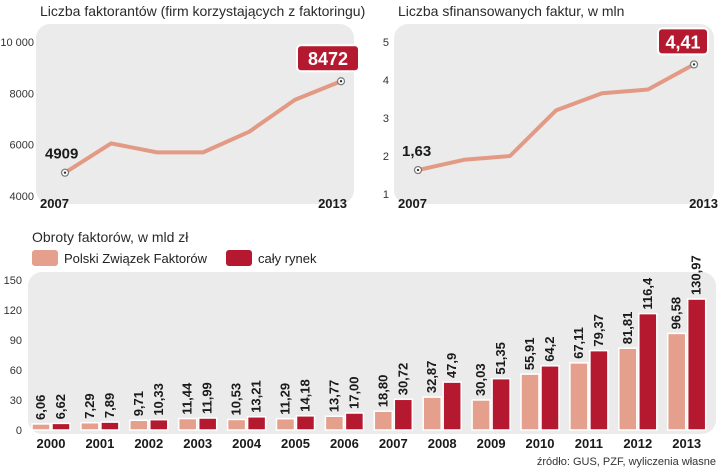  Describe the element at coordinates (109, 405) in the screenshot. I see `chart3-label-market: 7,89` at that location.